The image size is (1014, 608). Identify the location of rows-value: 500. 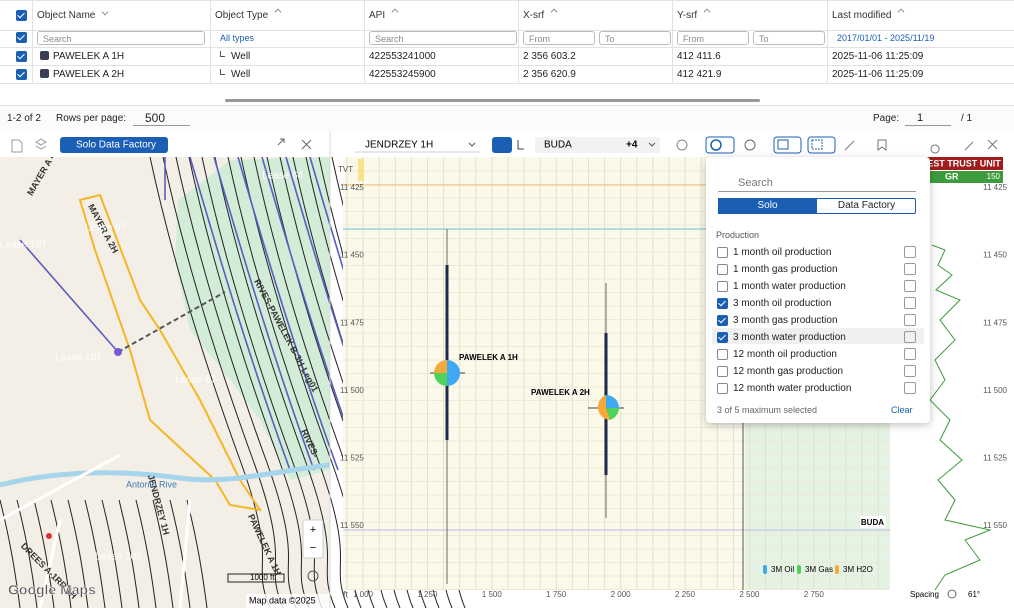
(155, 118).